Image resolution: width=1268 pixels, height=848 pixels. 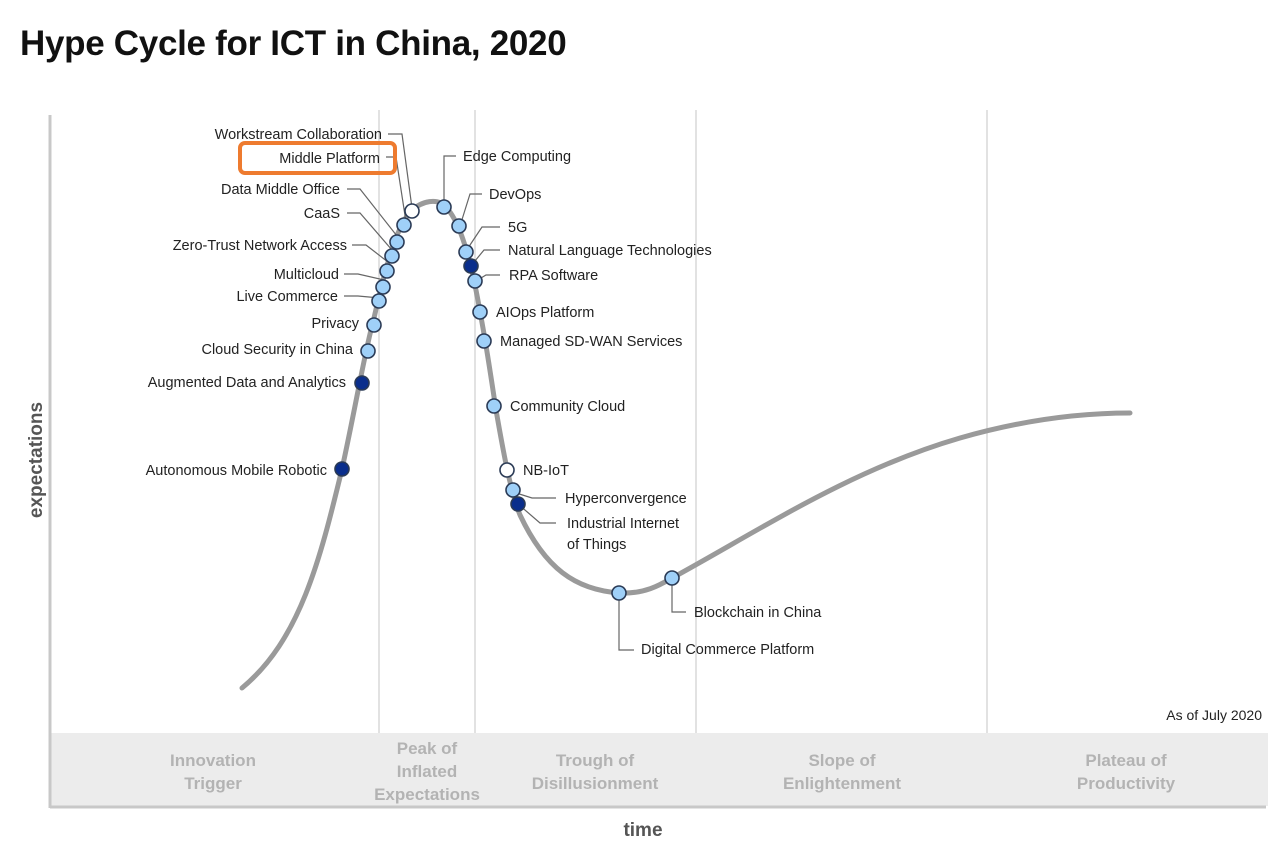 I want to click on point-devops, so click(x=459, y=226).